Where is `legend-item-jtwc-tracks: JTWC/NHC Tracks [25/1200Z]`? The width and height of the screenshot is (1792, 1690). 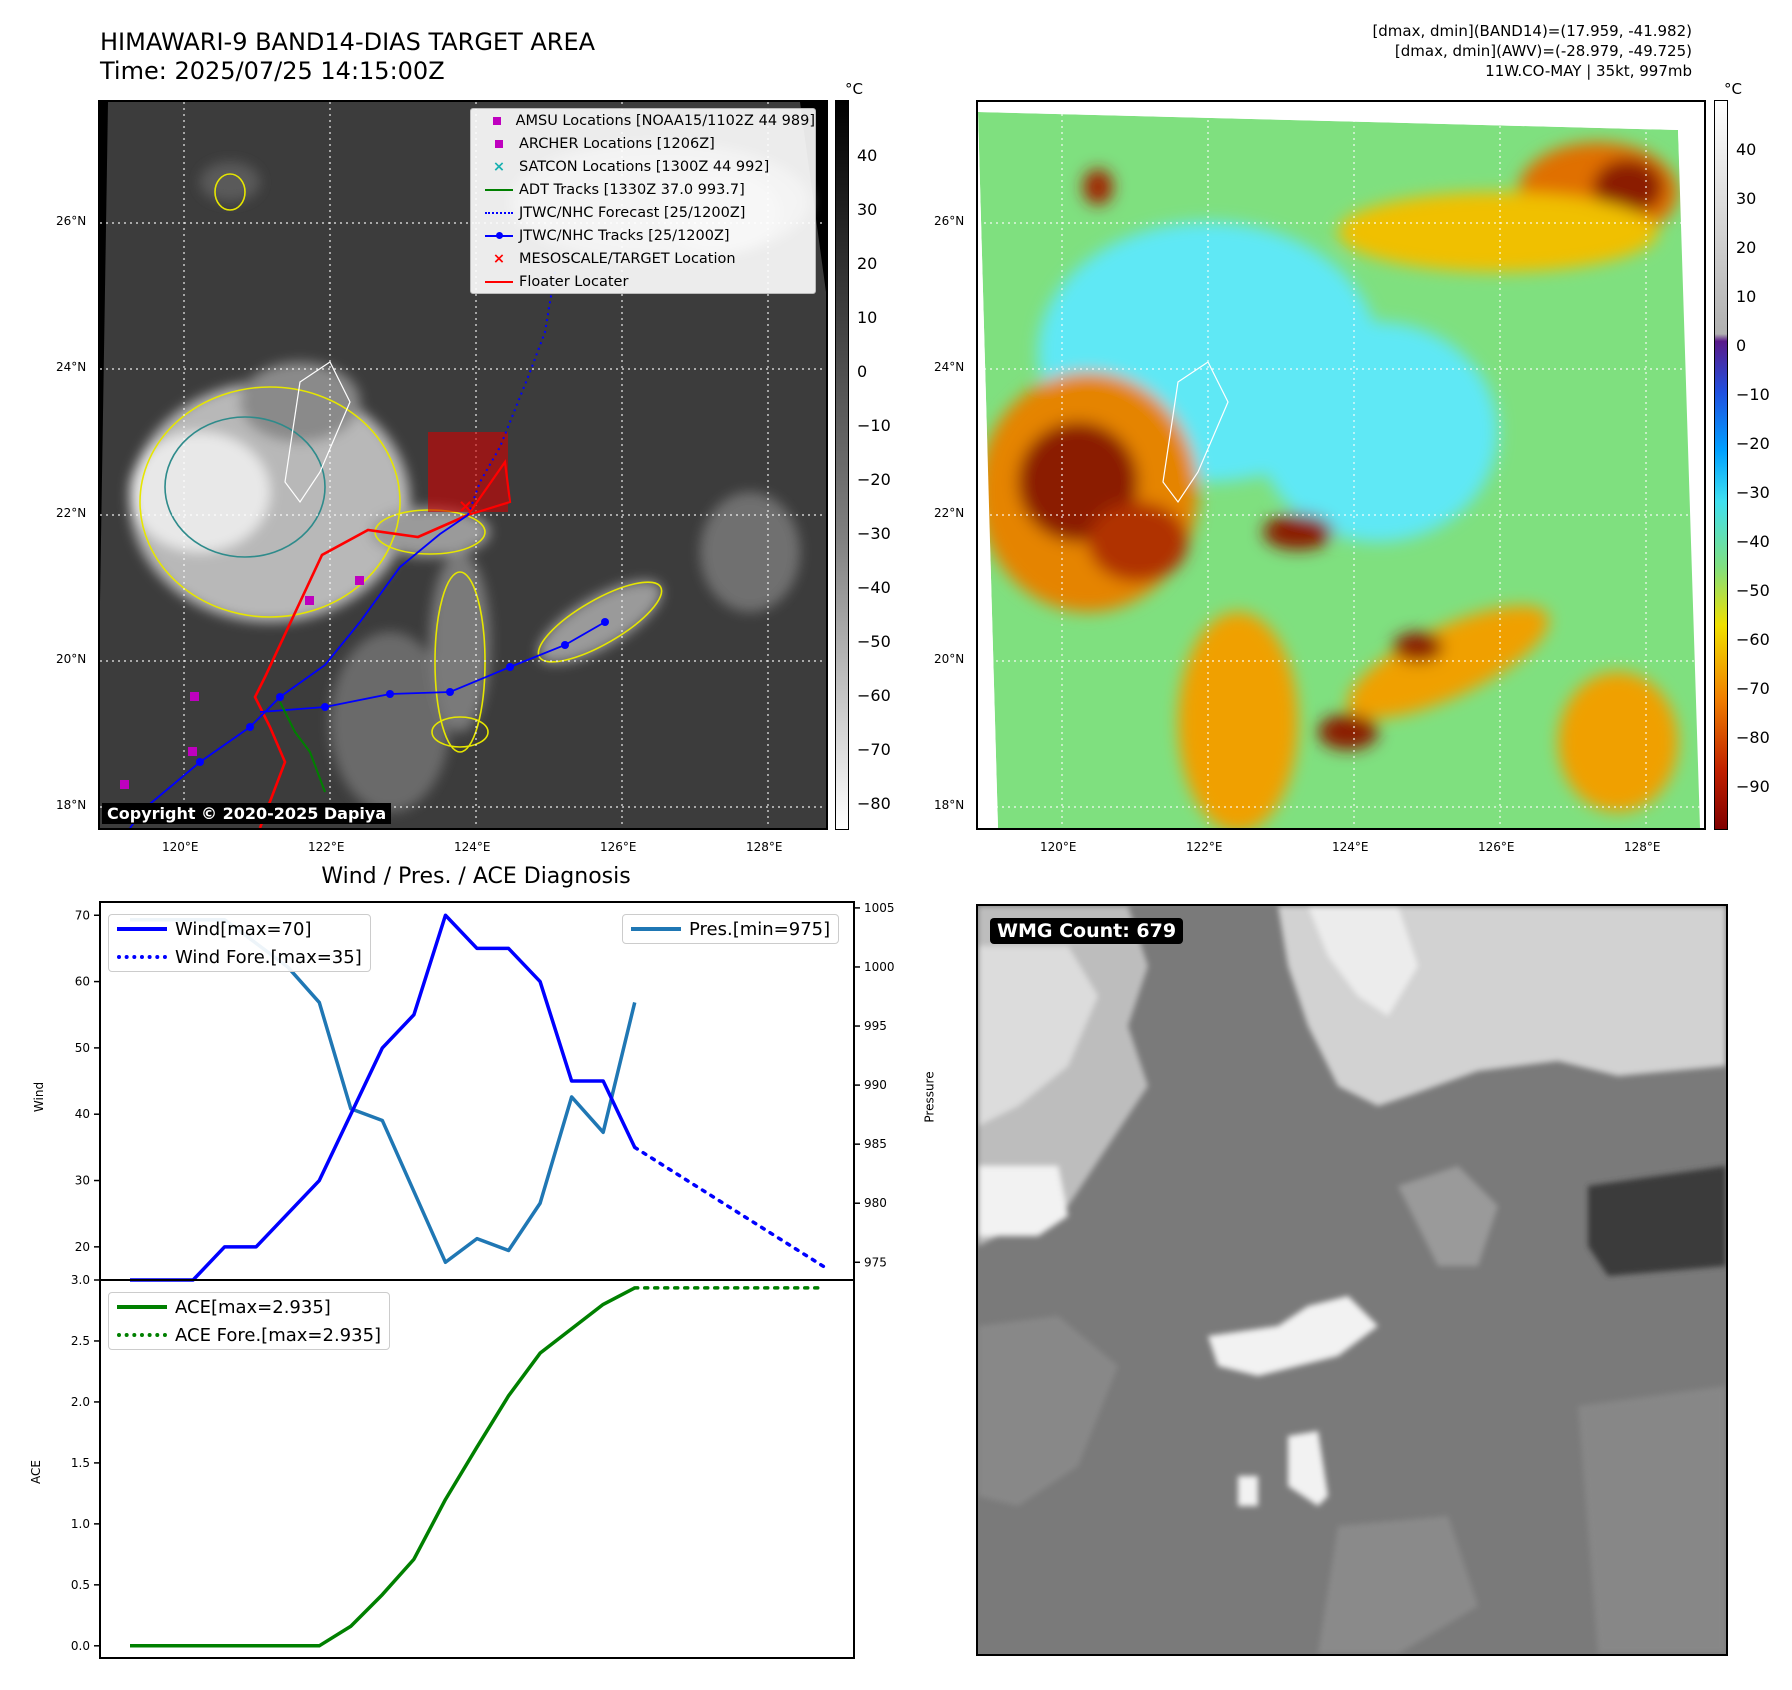 legend-item-jtwc-tracks: JTWC/NHC Tracks [25/1200Z] is located at coordinates (643, 235).